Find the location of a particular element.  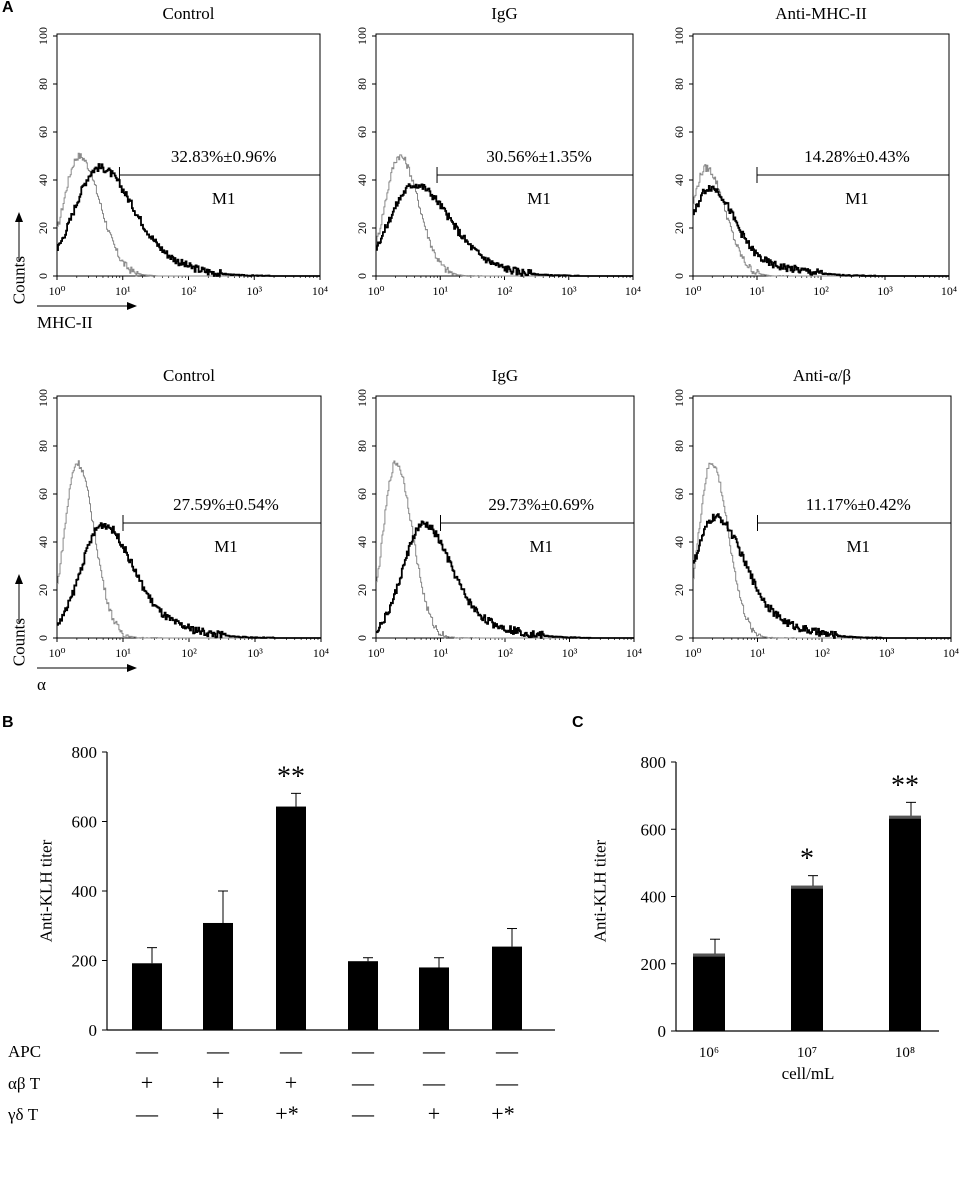

gate-percent-label: 11.17%±0.42% is located at coordinates (858, 504).